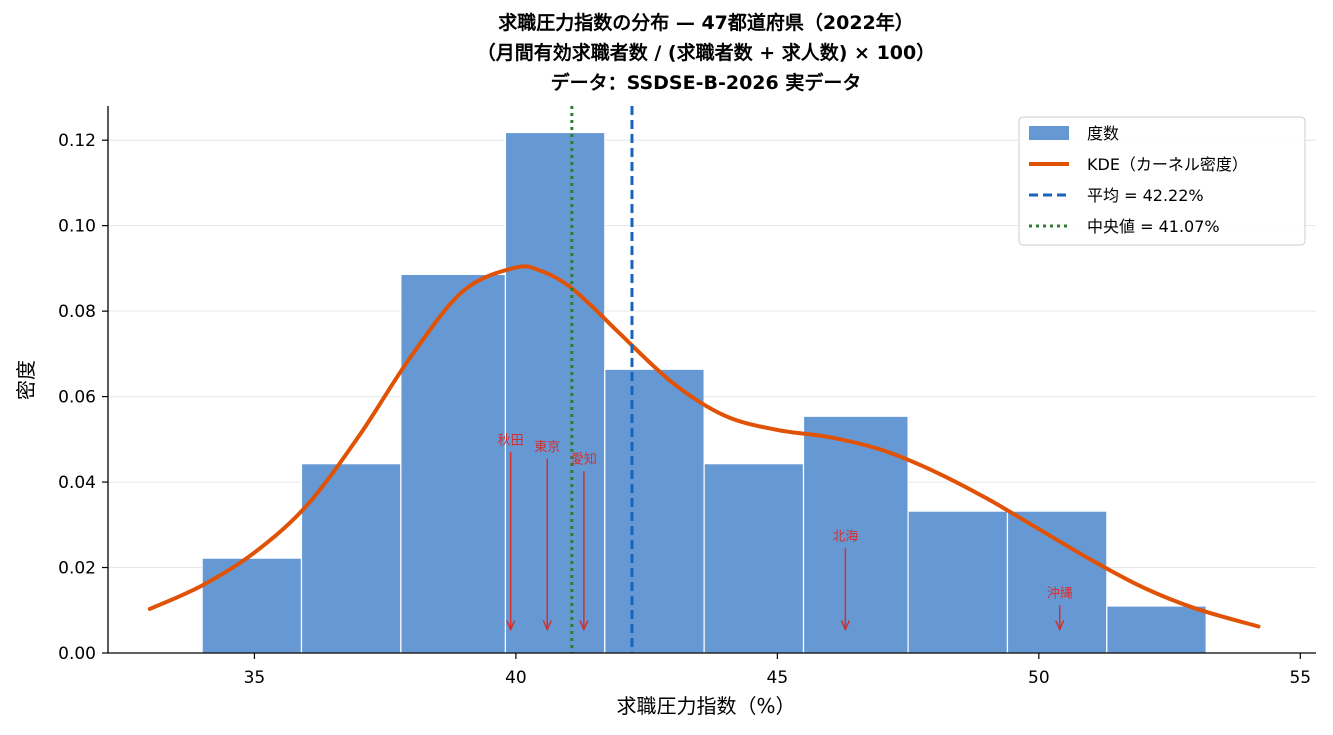 The height and width of the screenshot is (735, 1333). I want to click on x-axis-ticks: 35 40 45 50 55, so click(777, 670).